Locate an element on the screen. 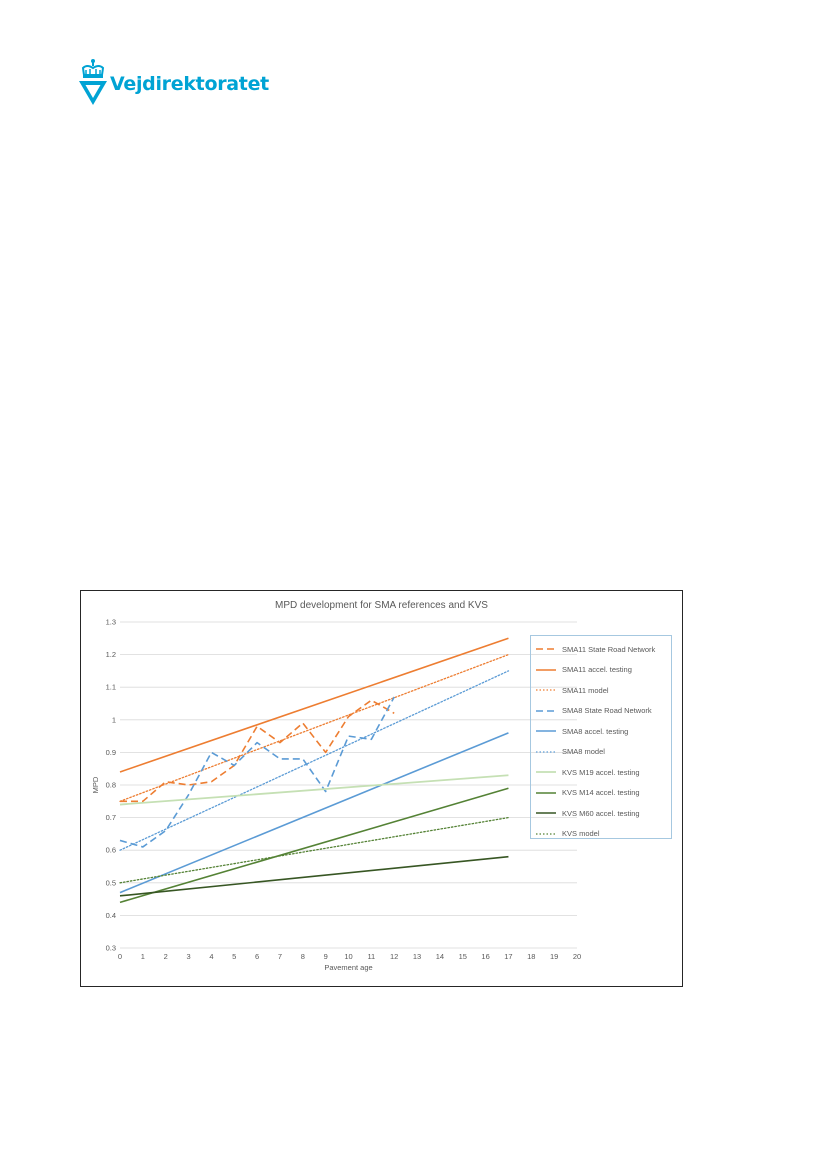  legend-item: SMA11 State Road Network is located at coordinates (603, 649).